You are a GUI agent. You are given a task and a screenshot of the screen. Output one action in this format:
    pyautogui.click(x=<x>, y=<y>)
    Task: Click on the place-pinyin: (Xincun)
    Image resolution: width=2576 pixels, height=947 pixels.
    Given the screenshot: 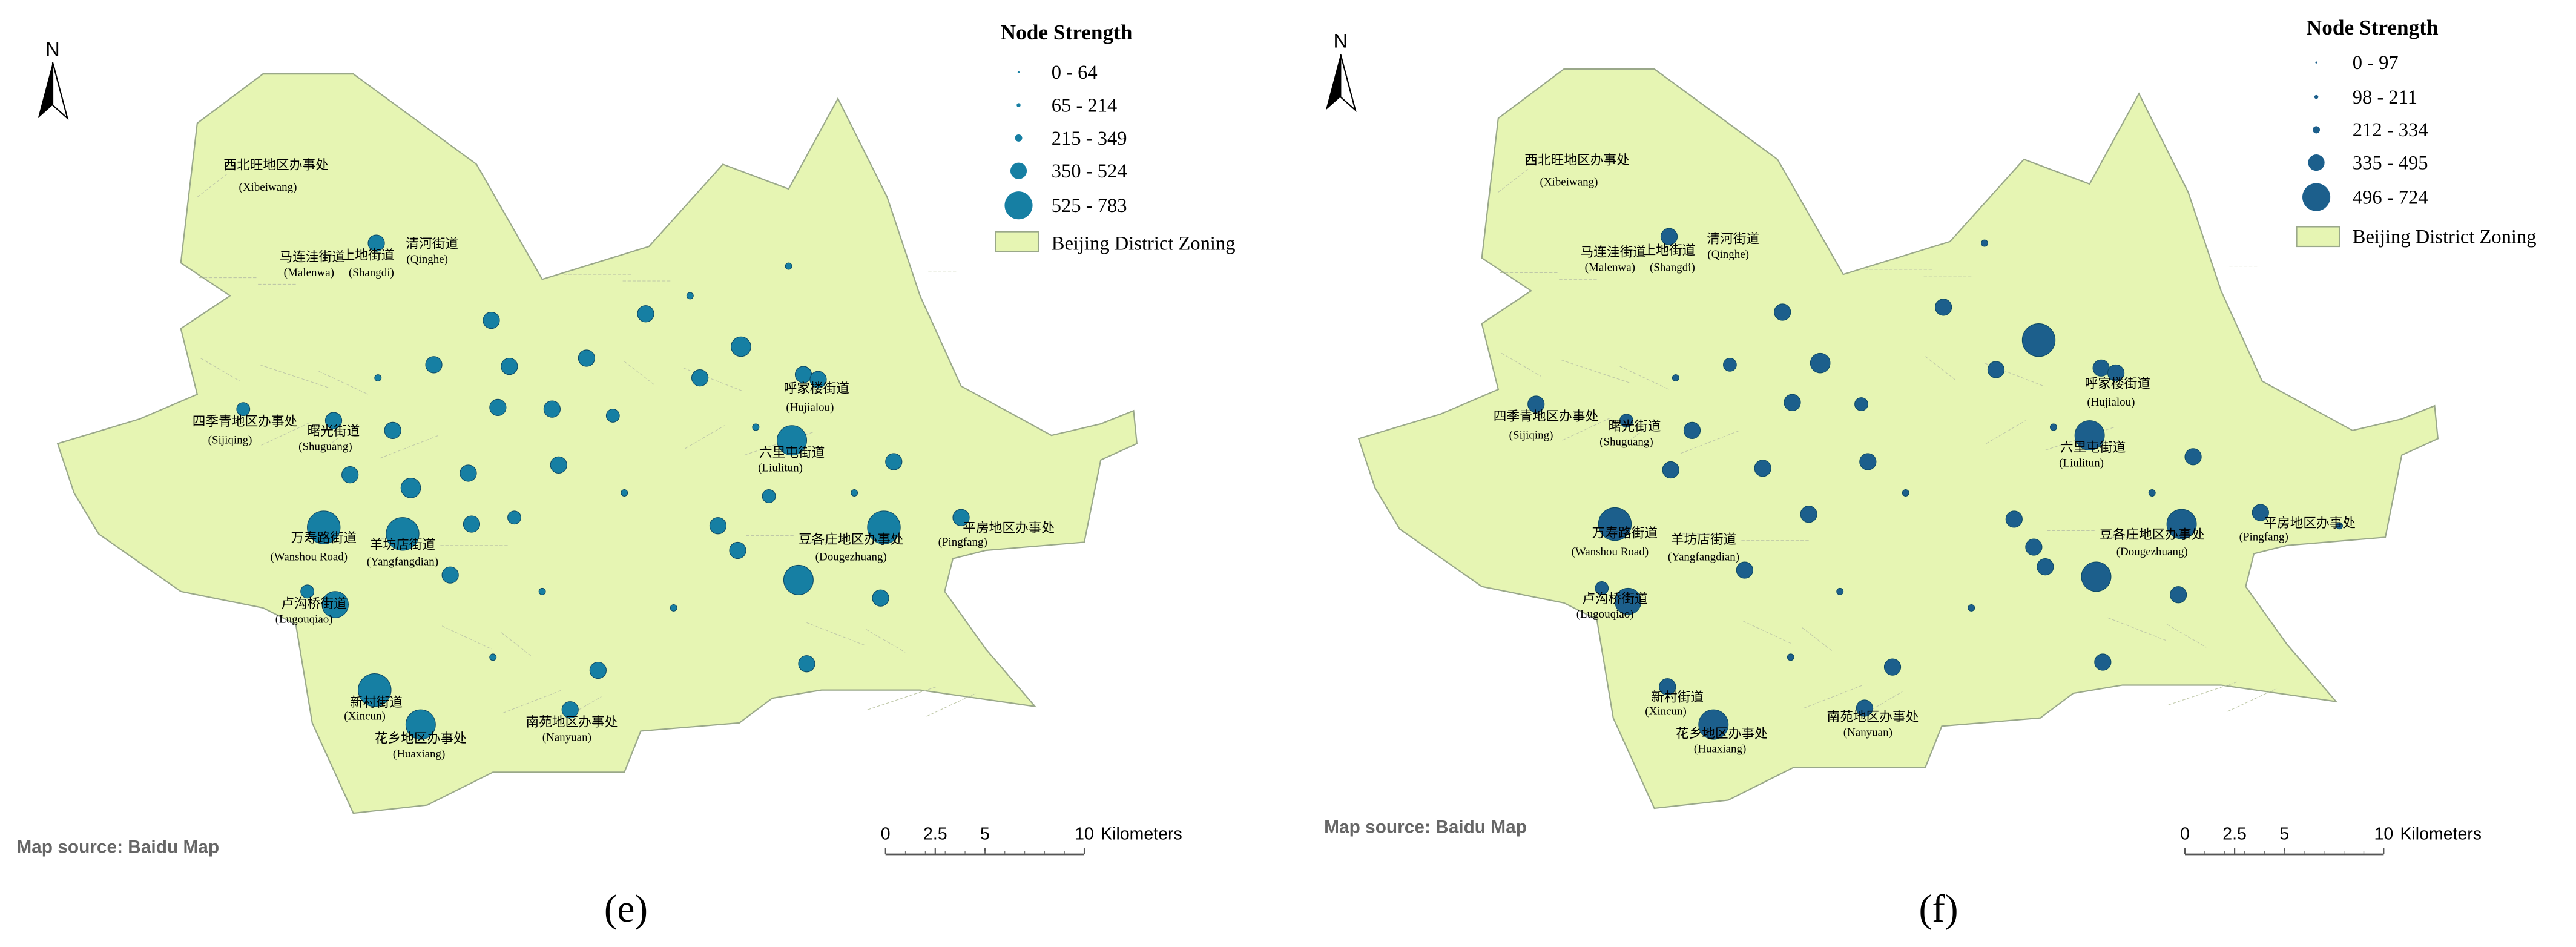 What is the action you would take?
    pyautogui.click(x=365, y=716)
    